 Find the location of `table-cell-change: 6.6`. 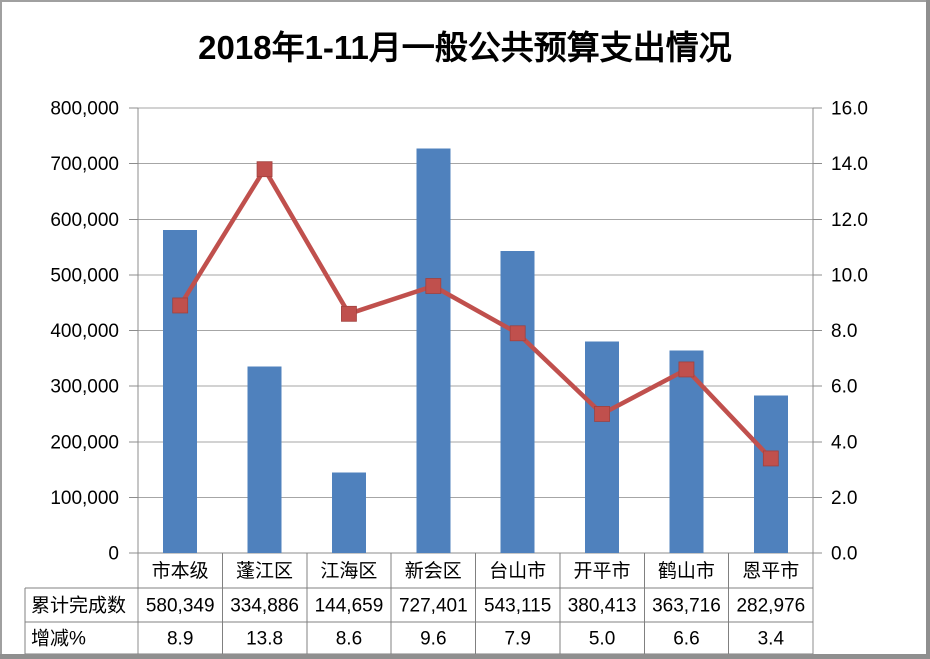

table-cell-change: 6.6 is located at coordinates (686, 639).